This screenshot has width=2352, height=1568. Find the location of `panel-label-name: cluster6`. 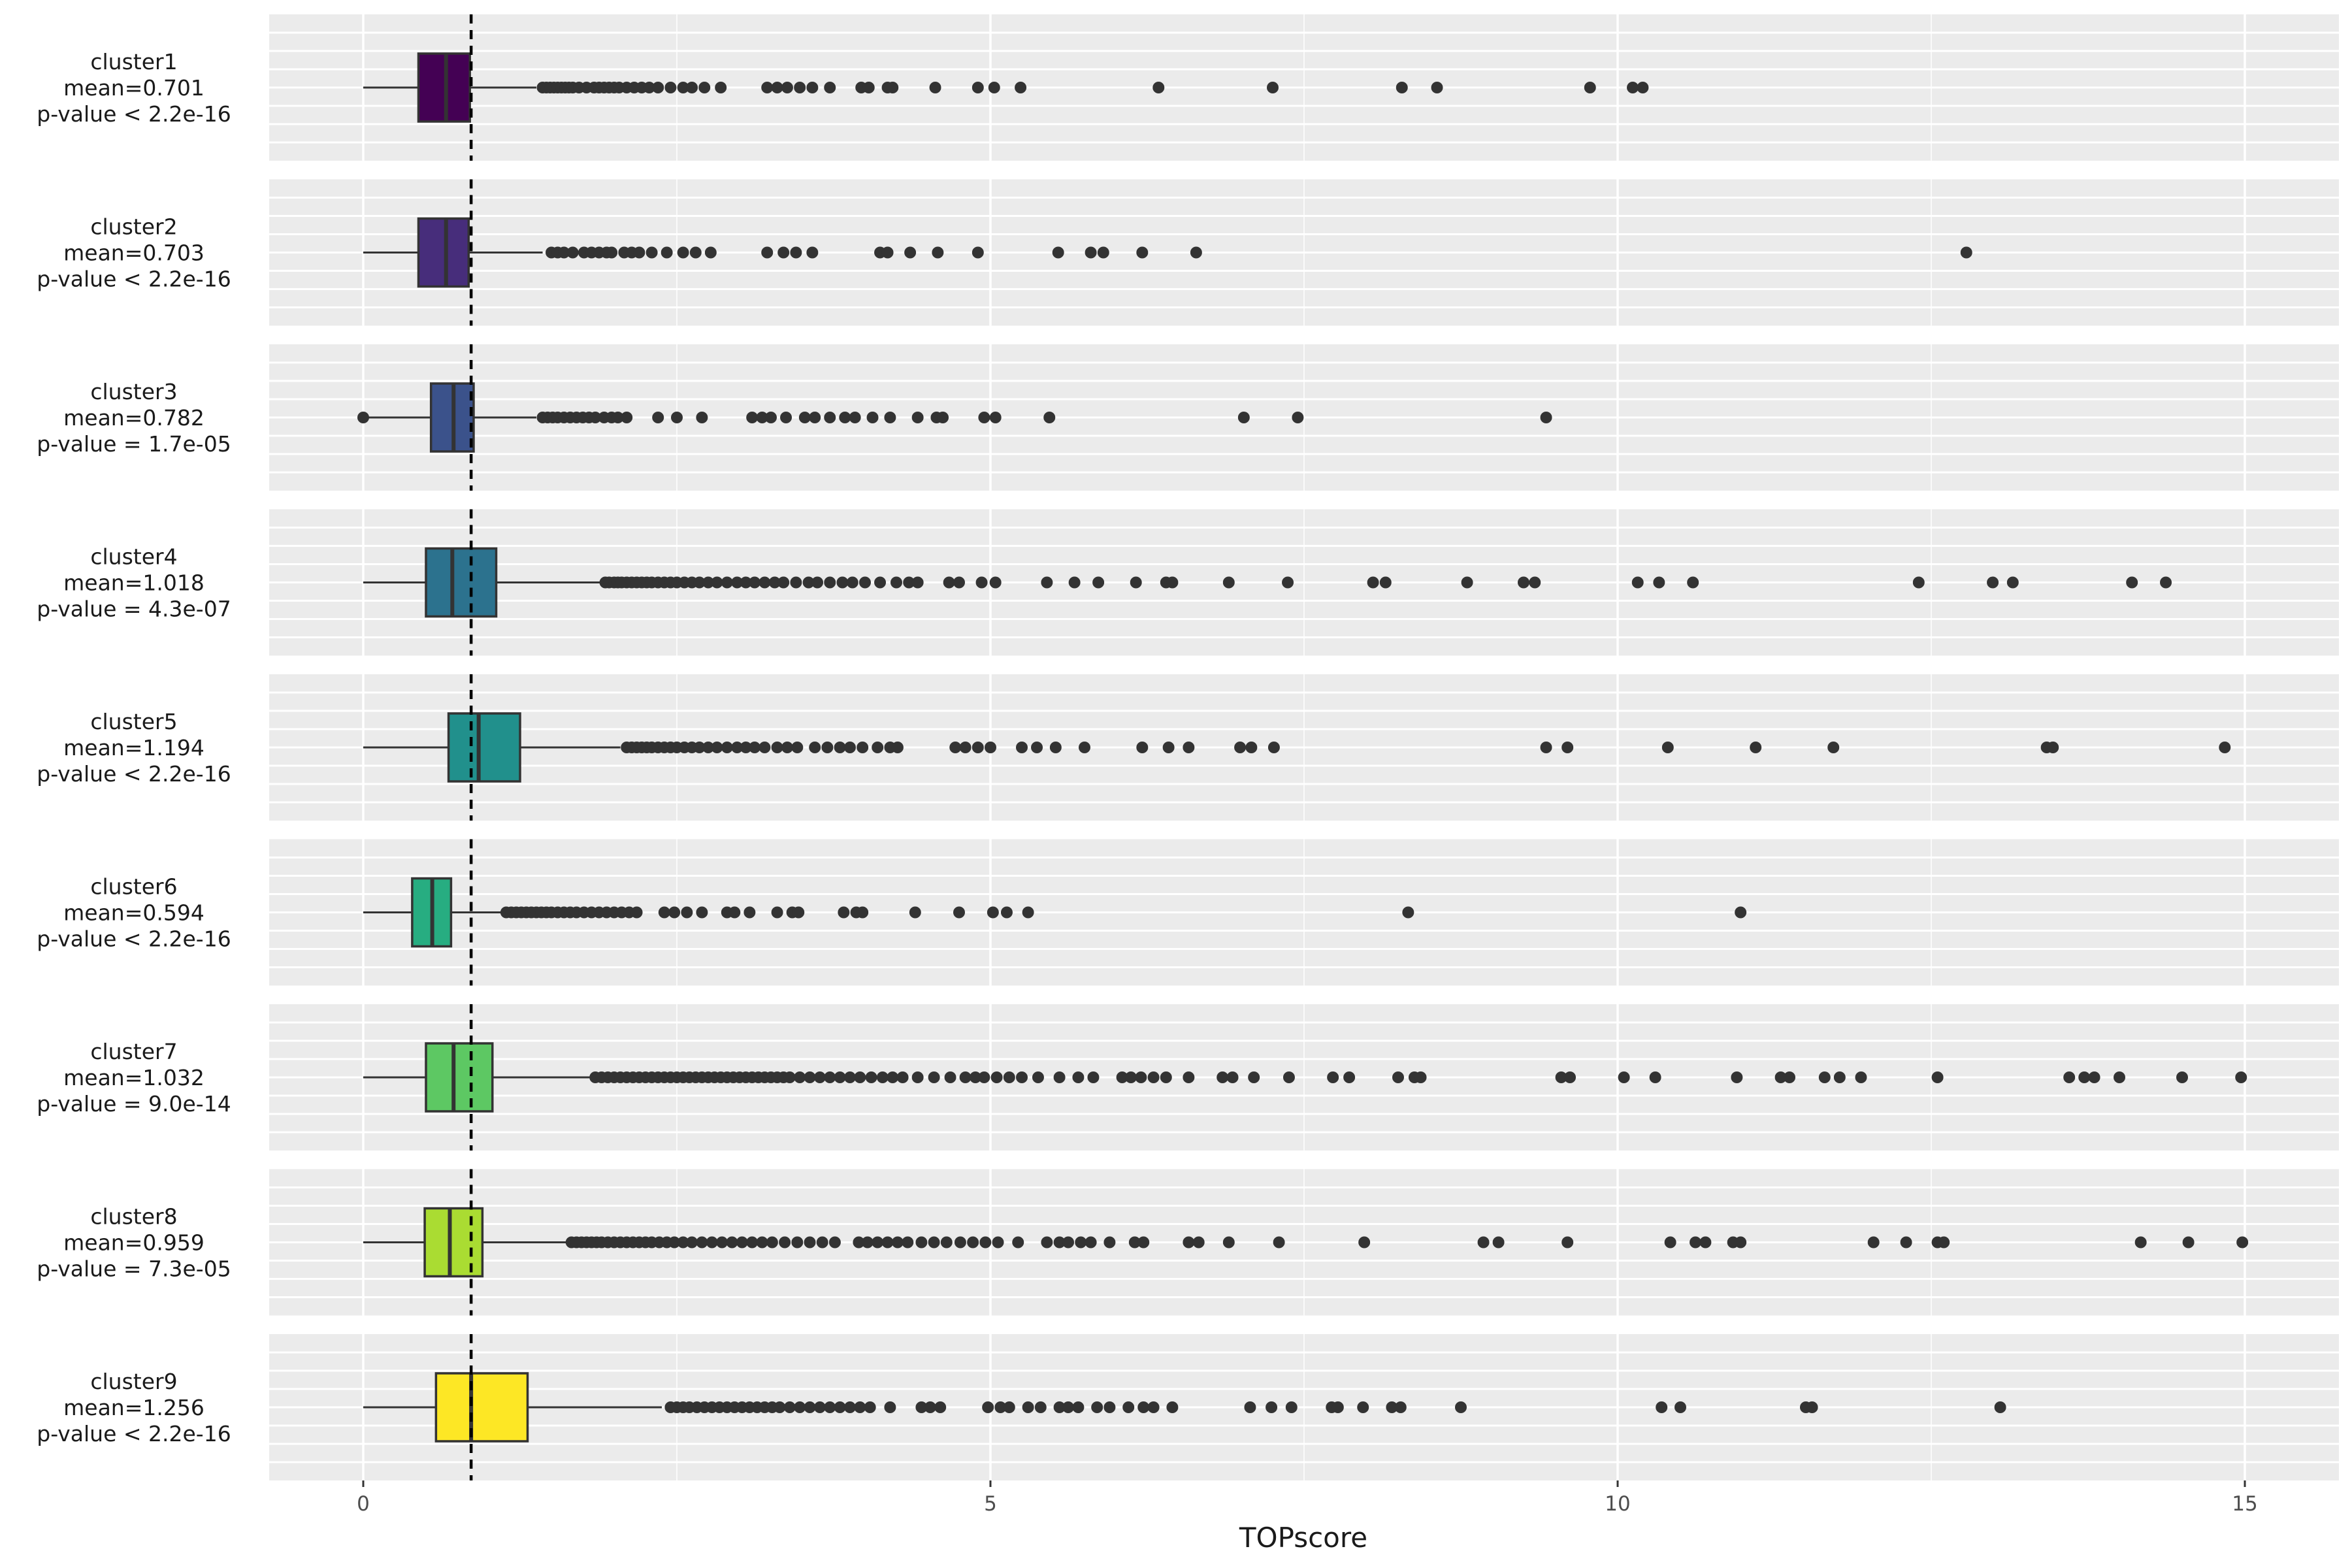

panel-label-name: cluster6 is located at coordinates (133, 887).